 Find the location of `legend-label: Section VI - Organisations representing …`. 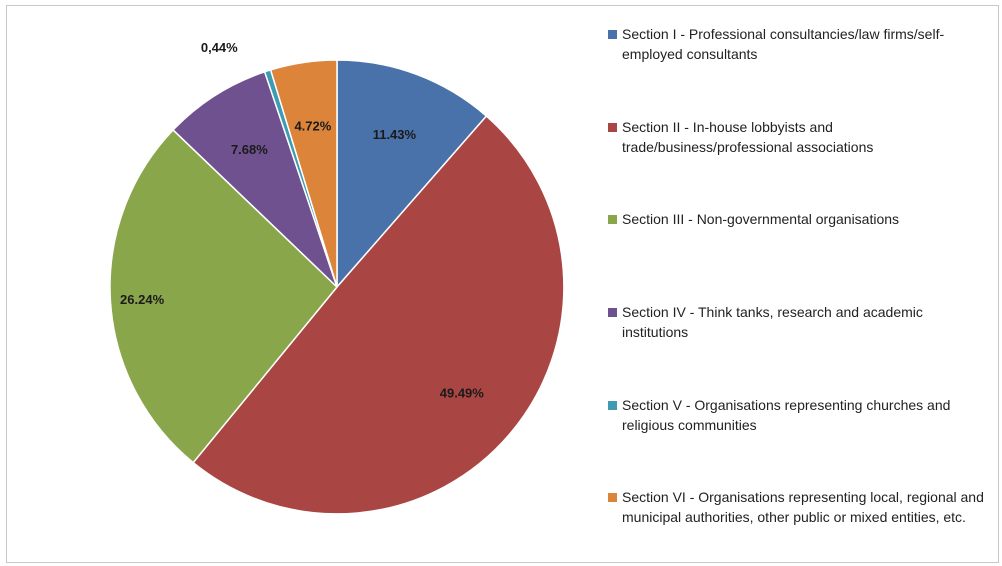

legend-label: Section VI - Organisations representing … is located at coordinates (803, 507).